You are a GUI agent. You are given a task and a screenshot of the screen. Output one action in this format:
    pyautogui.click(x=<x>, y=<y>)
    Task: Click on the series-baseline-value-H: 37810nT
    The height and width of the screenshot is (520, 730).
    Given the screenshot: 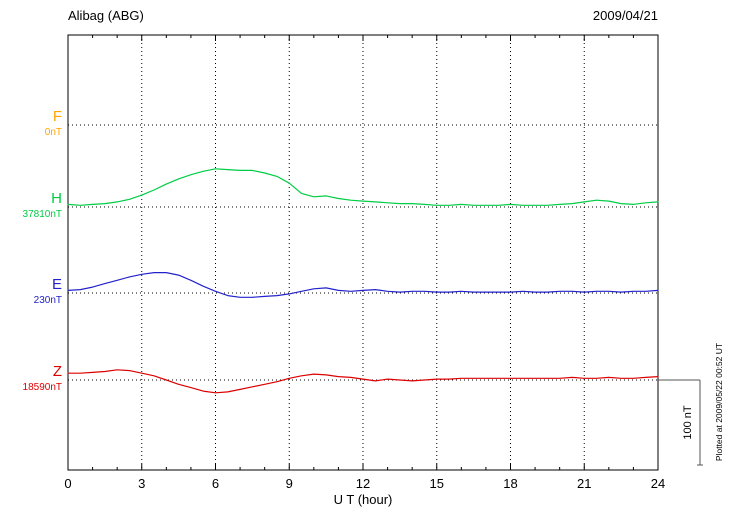 What is the action you would take?
    pyautogui.click(x=42, y=214)
    